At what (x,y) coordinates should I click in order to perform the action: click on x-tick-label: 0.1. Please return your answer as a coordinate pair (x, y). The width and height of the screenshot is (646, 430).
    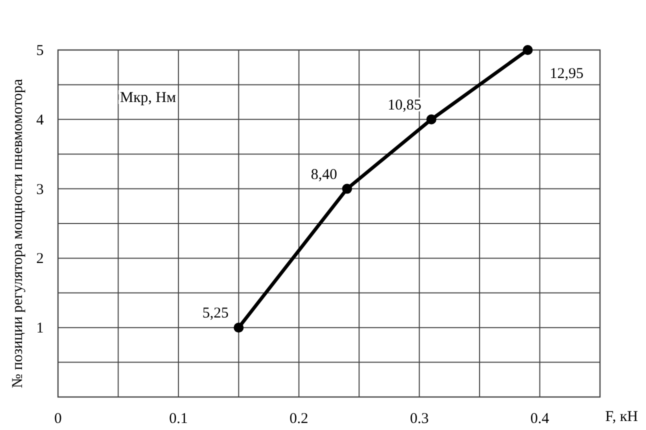
    Looking at the image, I should click on (178, 419).